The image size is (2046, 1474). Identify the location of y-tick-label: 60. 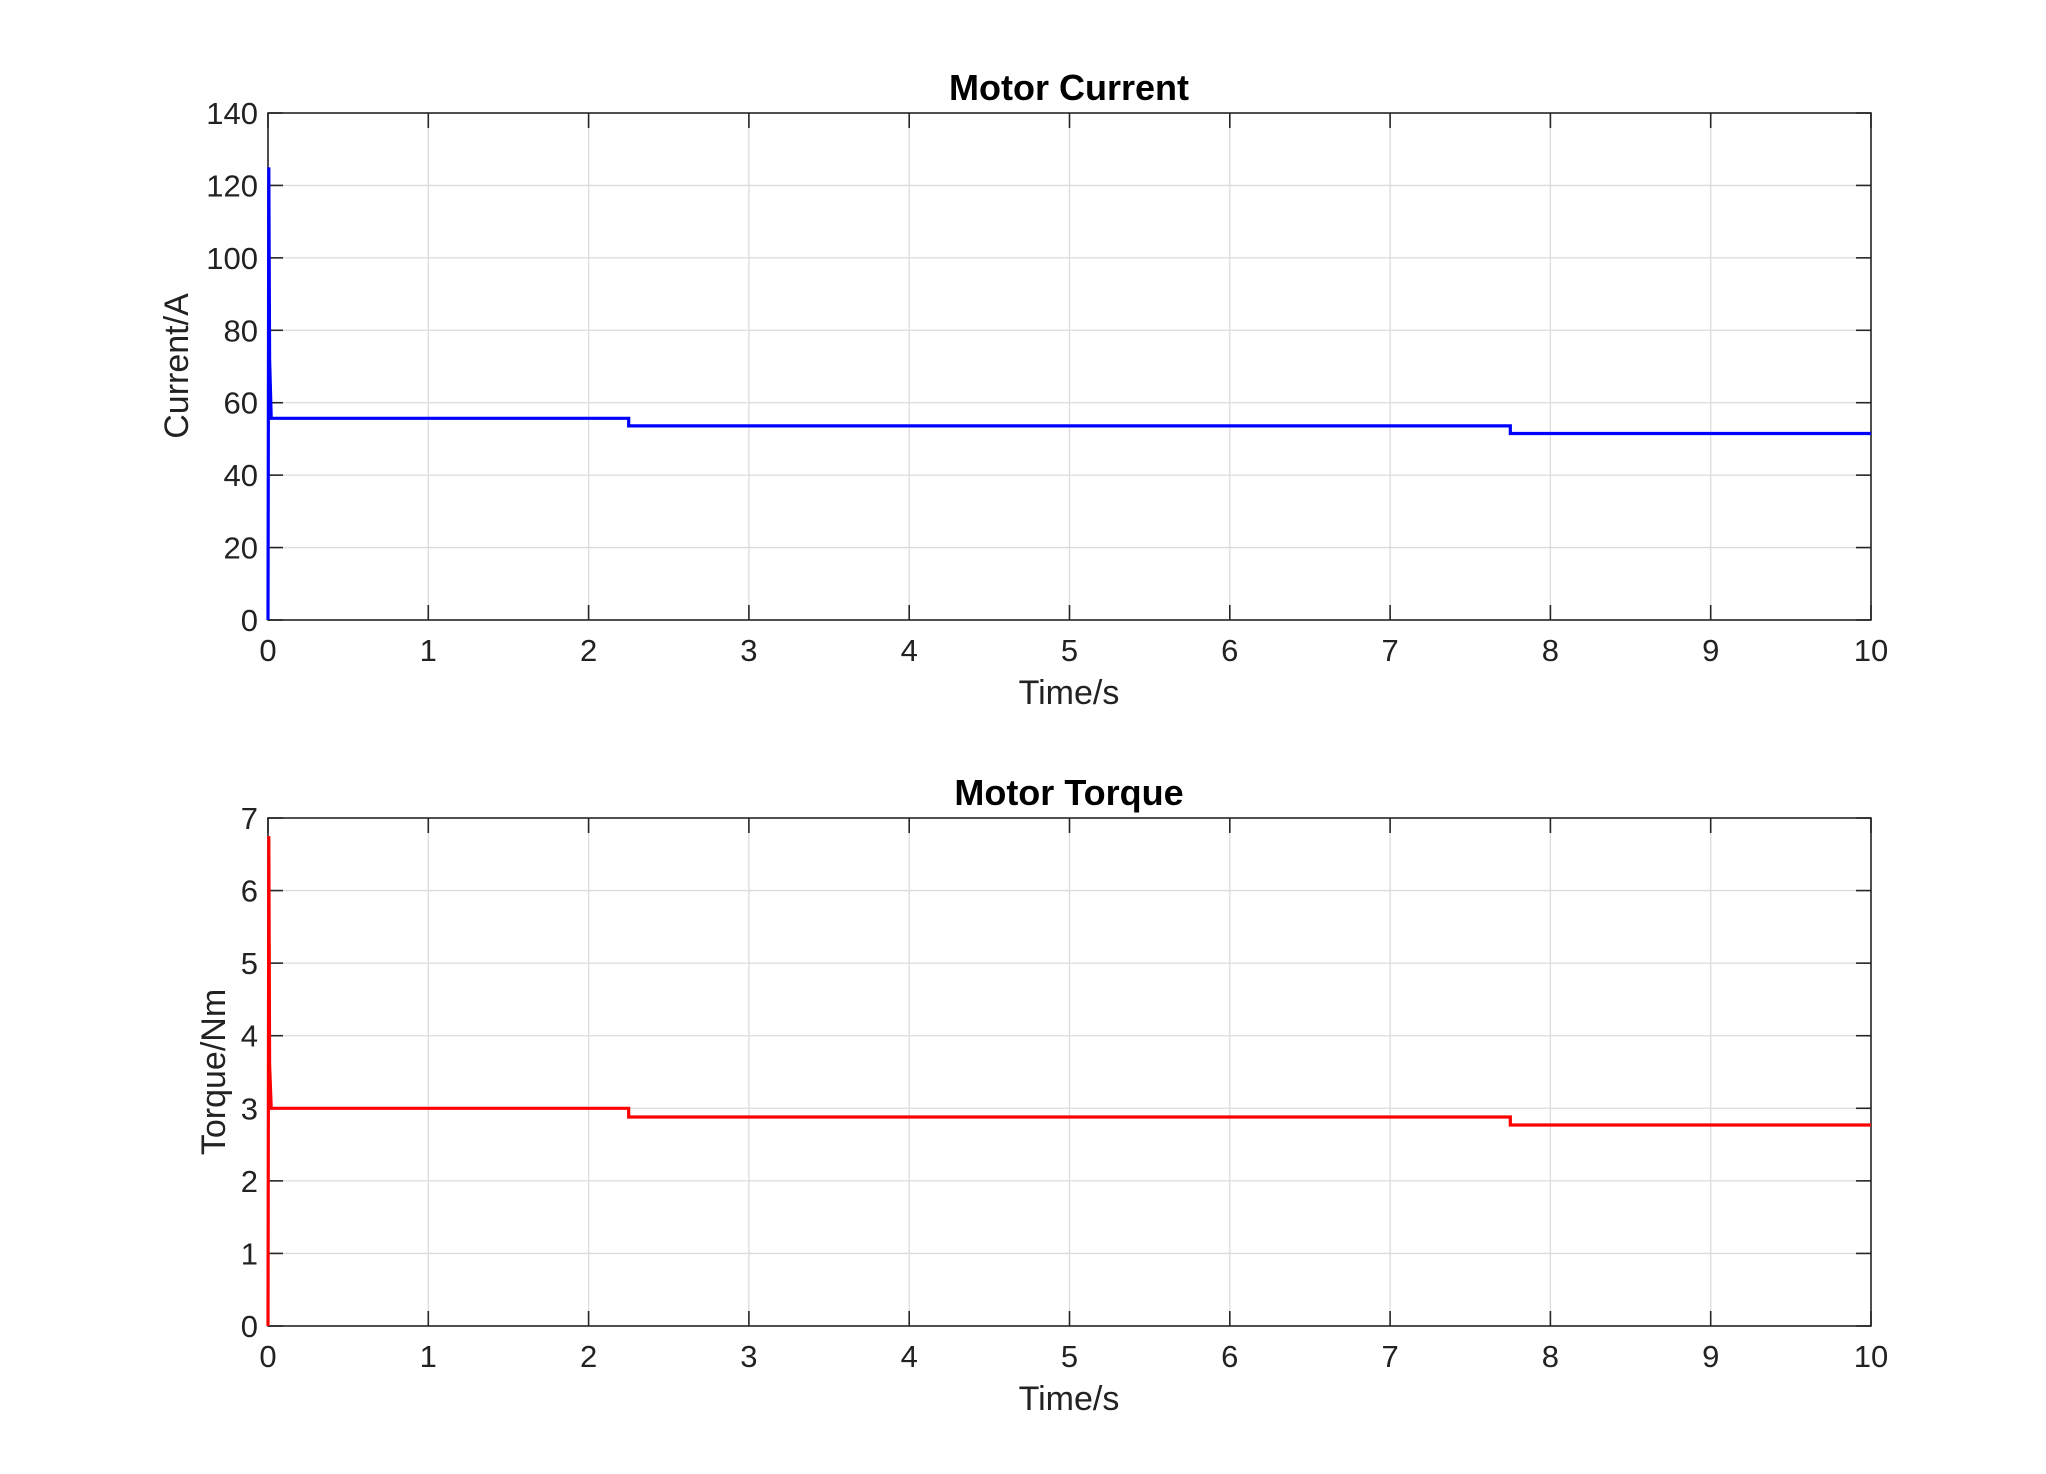
(241, 403).